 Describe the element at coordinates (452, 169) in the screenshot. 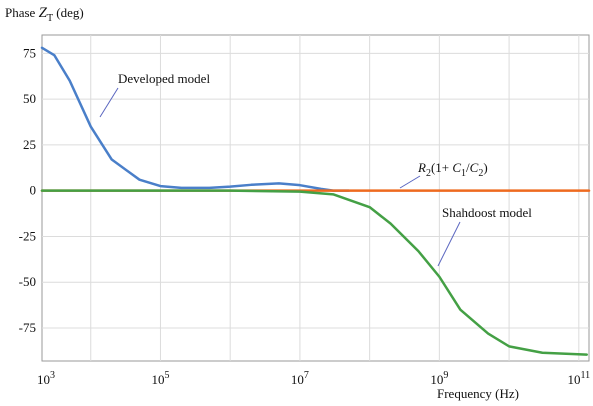

I see `r2-annotation: R2(1+ C1/C2)` at that location.